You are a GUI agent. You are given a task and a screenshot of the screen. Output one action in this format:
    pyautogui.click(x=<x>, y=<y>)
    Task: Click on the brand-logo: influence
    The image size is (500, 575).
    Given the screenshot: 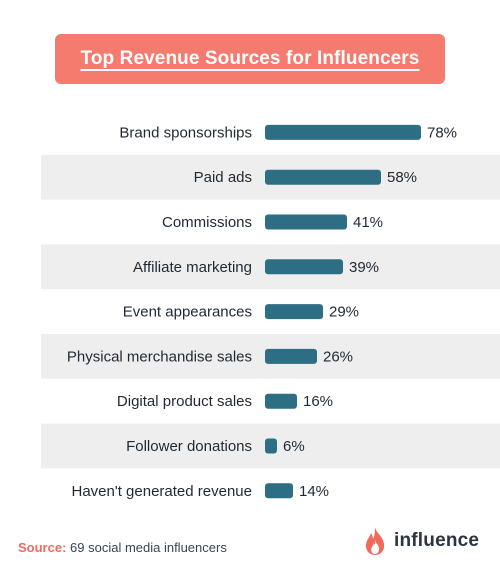 What is the action you would take?
    pyautogui.click(x=420, y=541)
    